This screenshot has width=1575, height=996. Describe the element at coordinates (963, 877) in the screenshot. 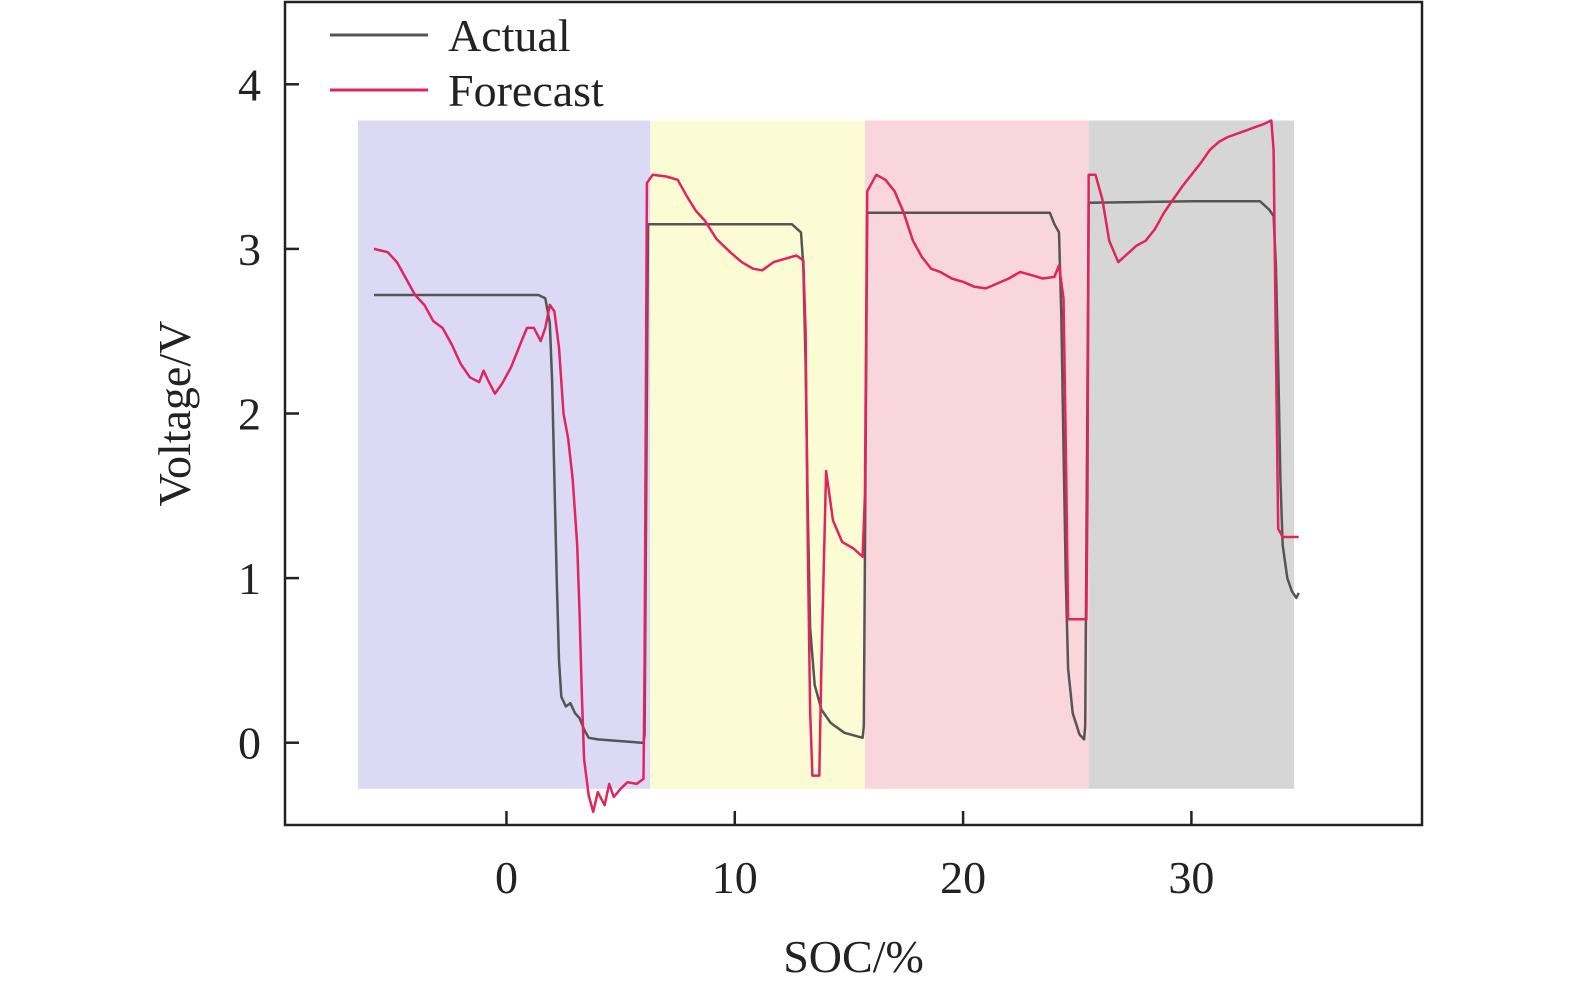

I see `x-tick-label: 20` at that location.